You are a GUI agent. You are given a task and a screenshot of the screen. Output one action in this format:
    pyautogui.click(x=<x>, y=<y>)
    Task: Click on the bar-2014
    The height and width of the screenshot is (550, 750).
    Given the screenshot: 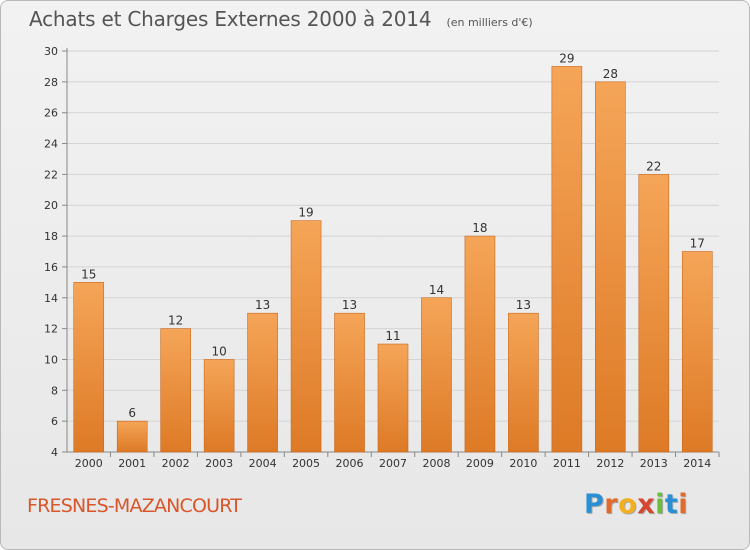 What is the action you would take?
    pyautogui.click(x=697, y=352)
    